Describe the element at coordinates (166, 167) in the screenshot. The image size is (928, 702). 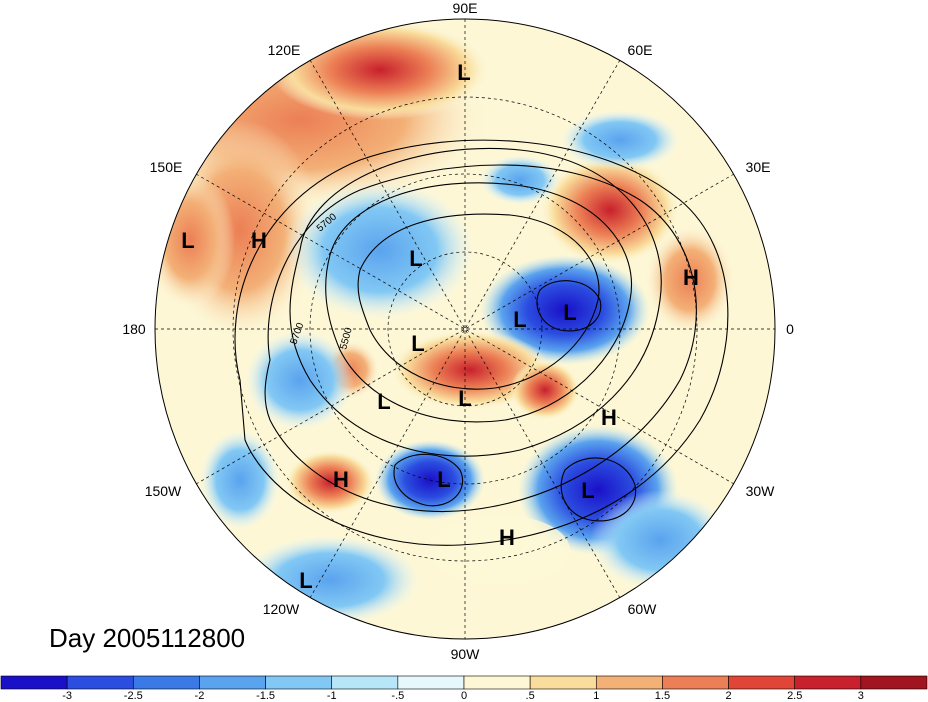
I see `lon-label-150e: 150E` at that location.